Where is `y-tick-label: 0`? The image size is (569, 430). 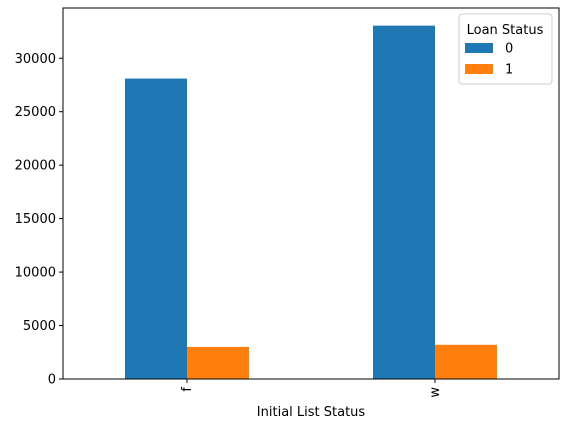 y-tick-label: 0 is located at coordinates (52, 380).